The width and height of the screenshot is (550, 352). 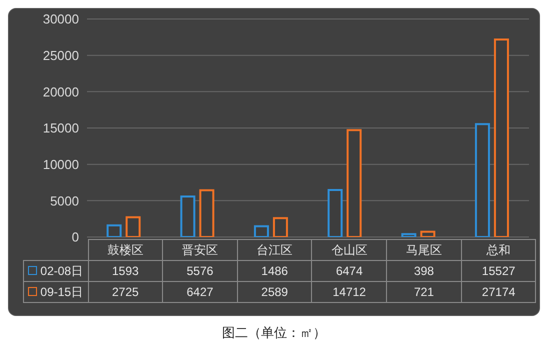 What do you see at coordinates (349, 292) in the screenshot?
I see `data-label: 14712` at bounding box center [349, 292].